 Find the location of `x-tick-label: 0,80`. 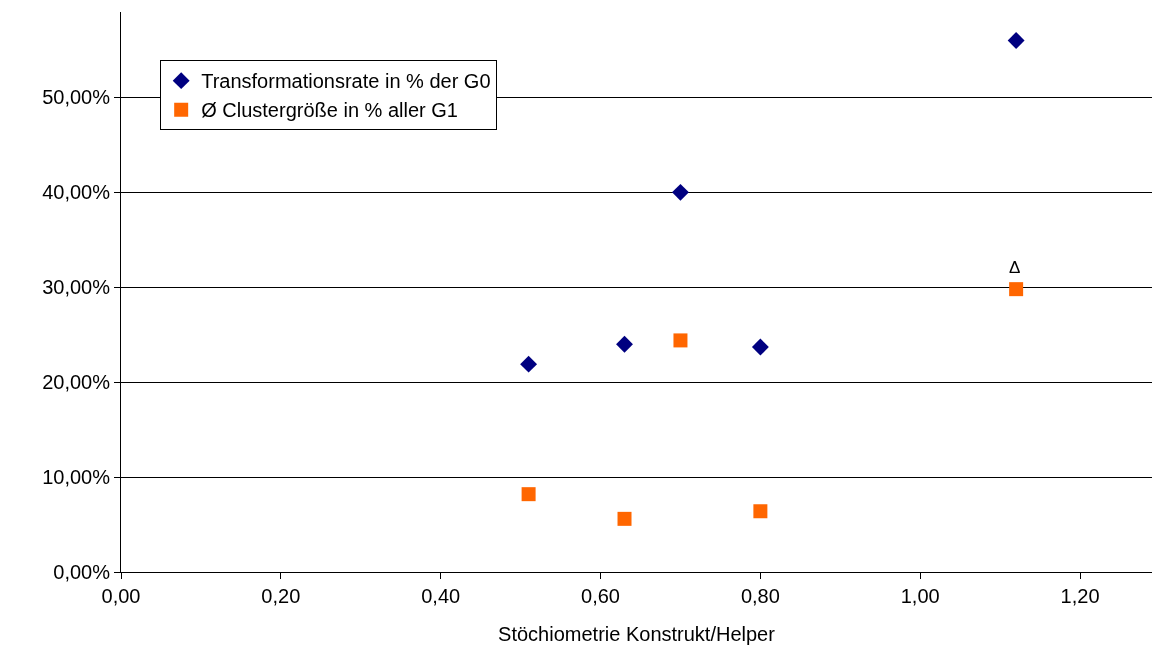

x-tick-label: 0,80 is located at coordinates (760, 596).